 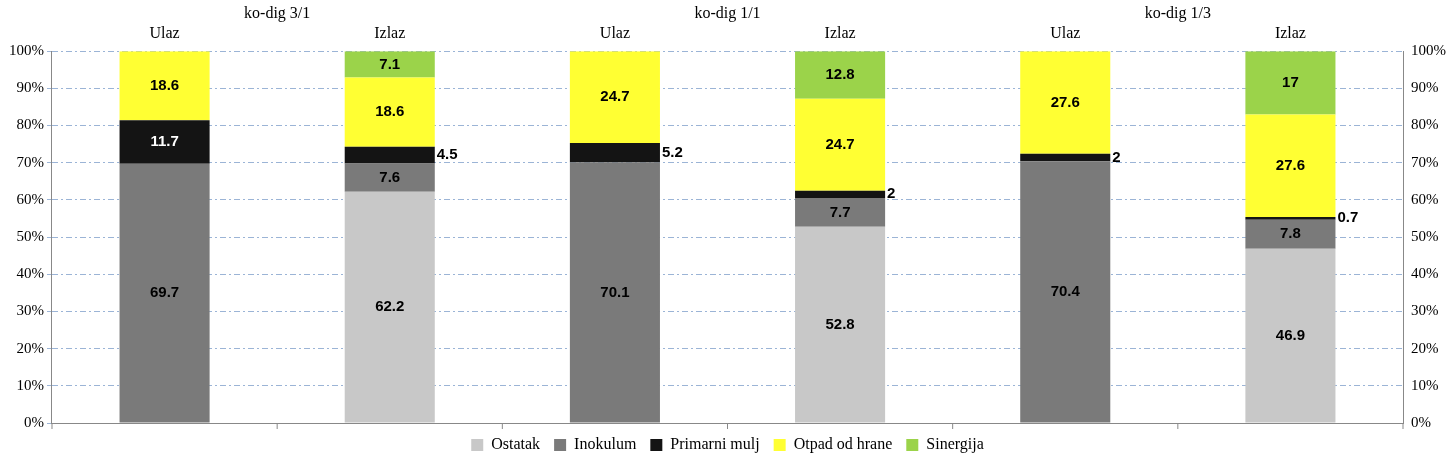 I want to click on y-tick-label: 50%, so click(x=30, y=236).